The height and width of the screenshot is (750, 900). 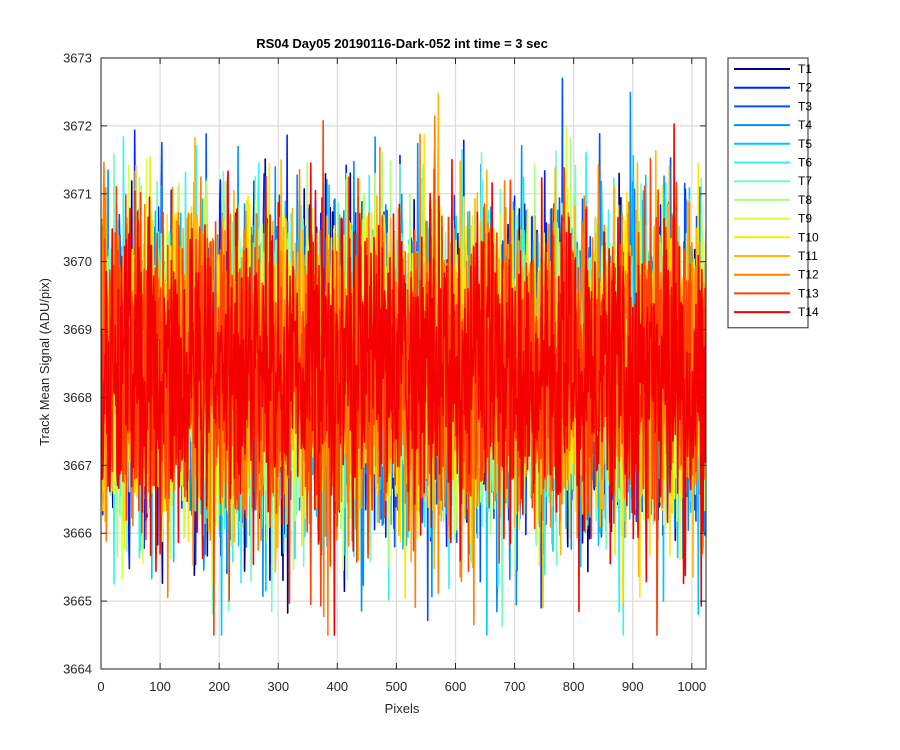 I want to click on legend-label: T10, so click(x=808, y=237).